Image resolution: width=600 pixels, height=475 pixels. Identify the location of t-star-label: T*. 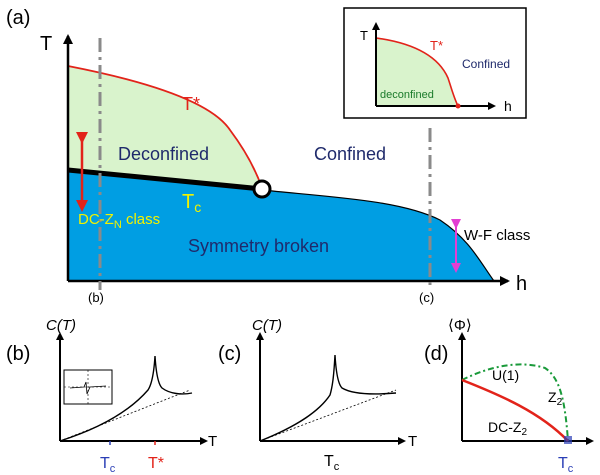
(191, 104).